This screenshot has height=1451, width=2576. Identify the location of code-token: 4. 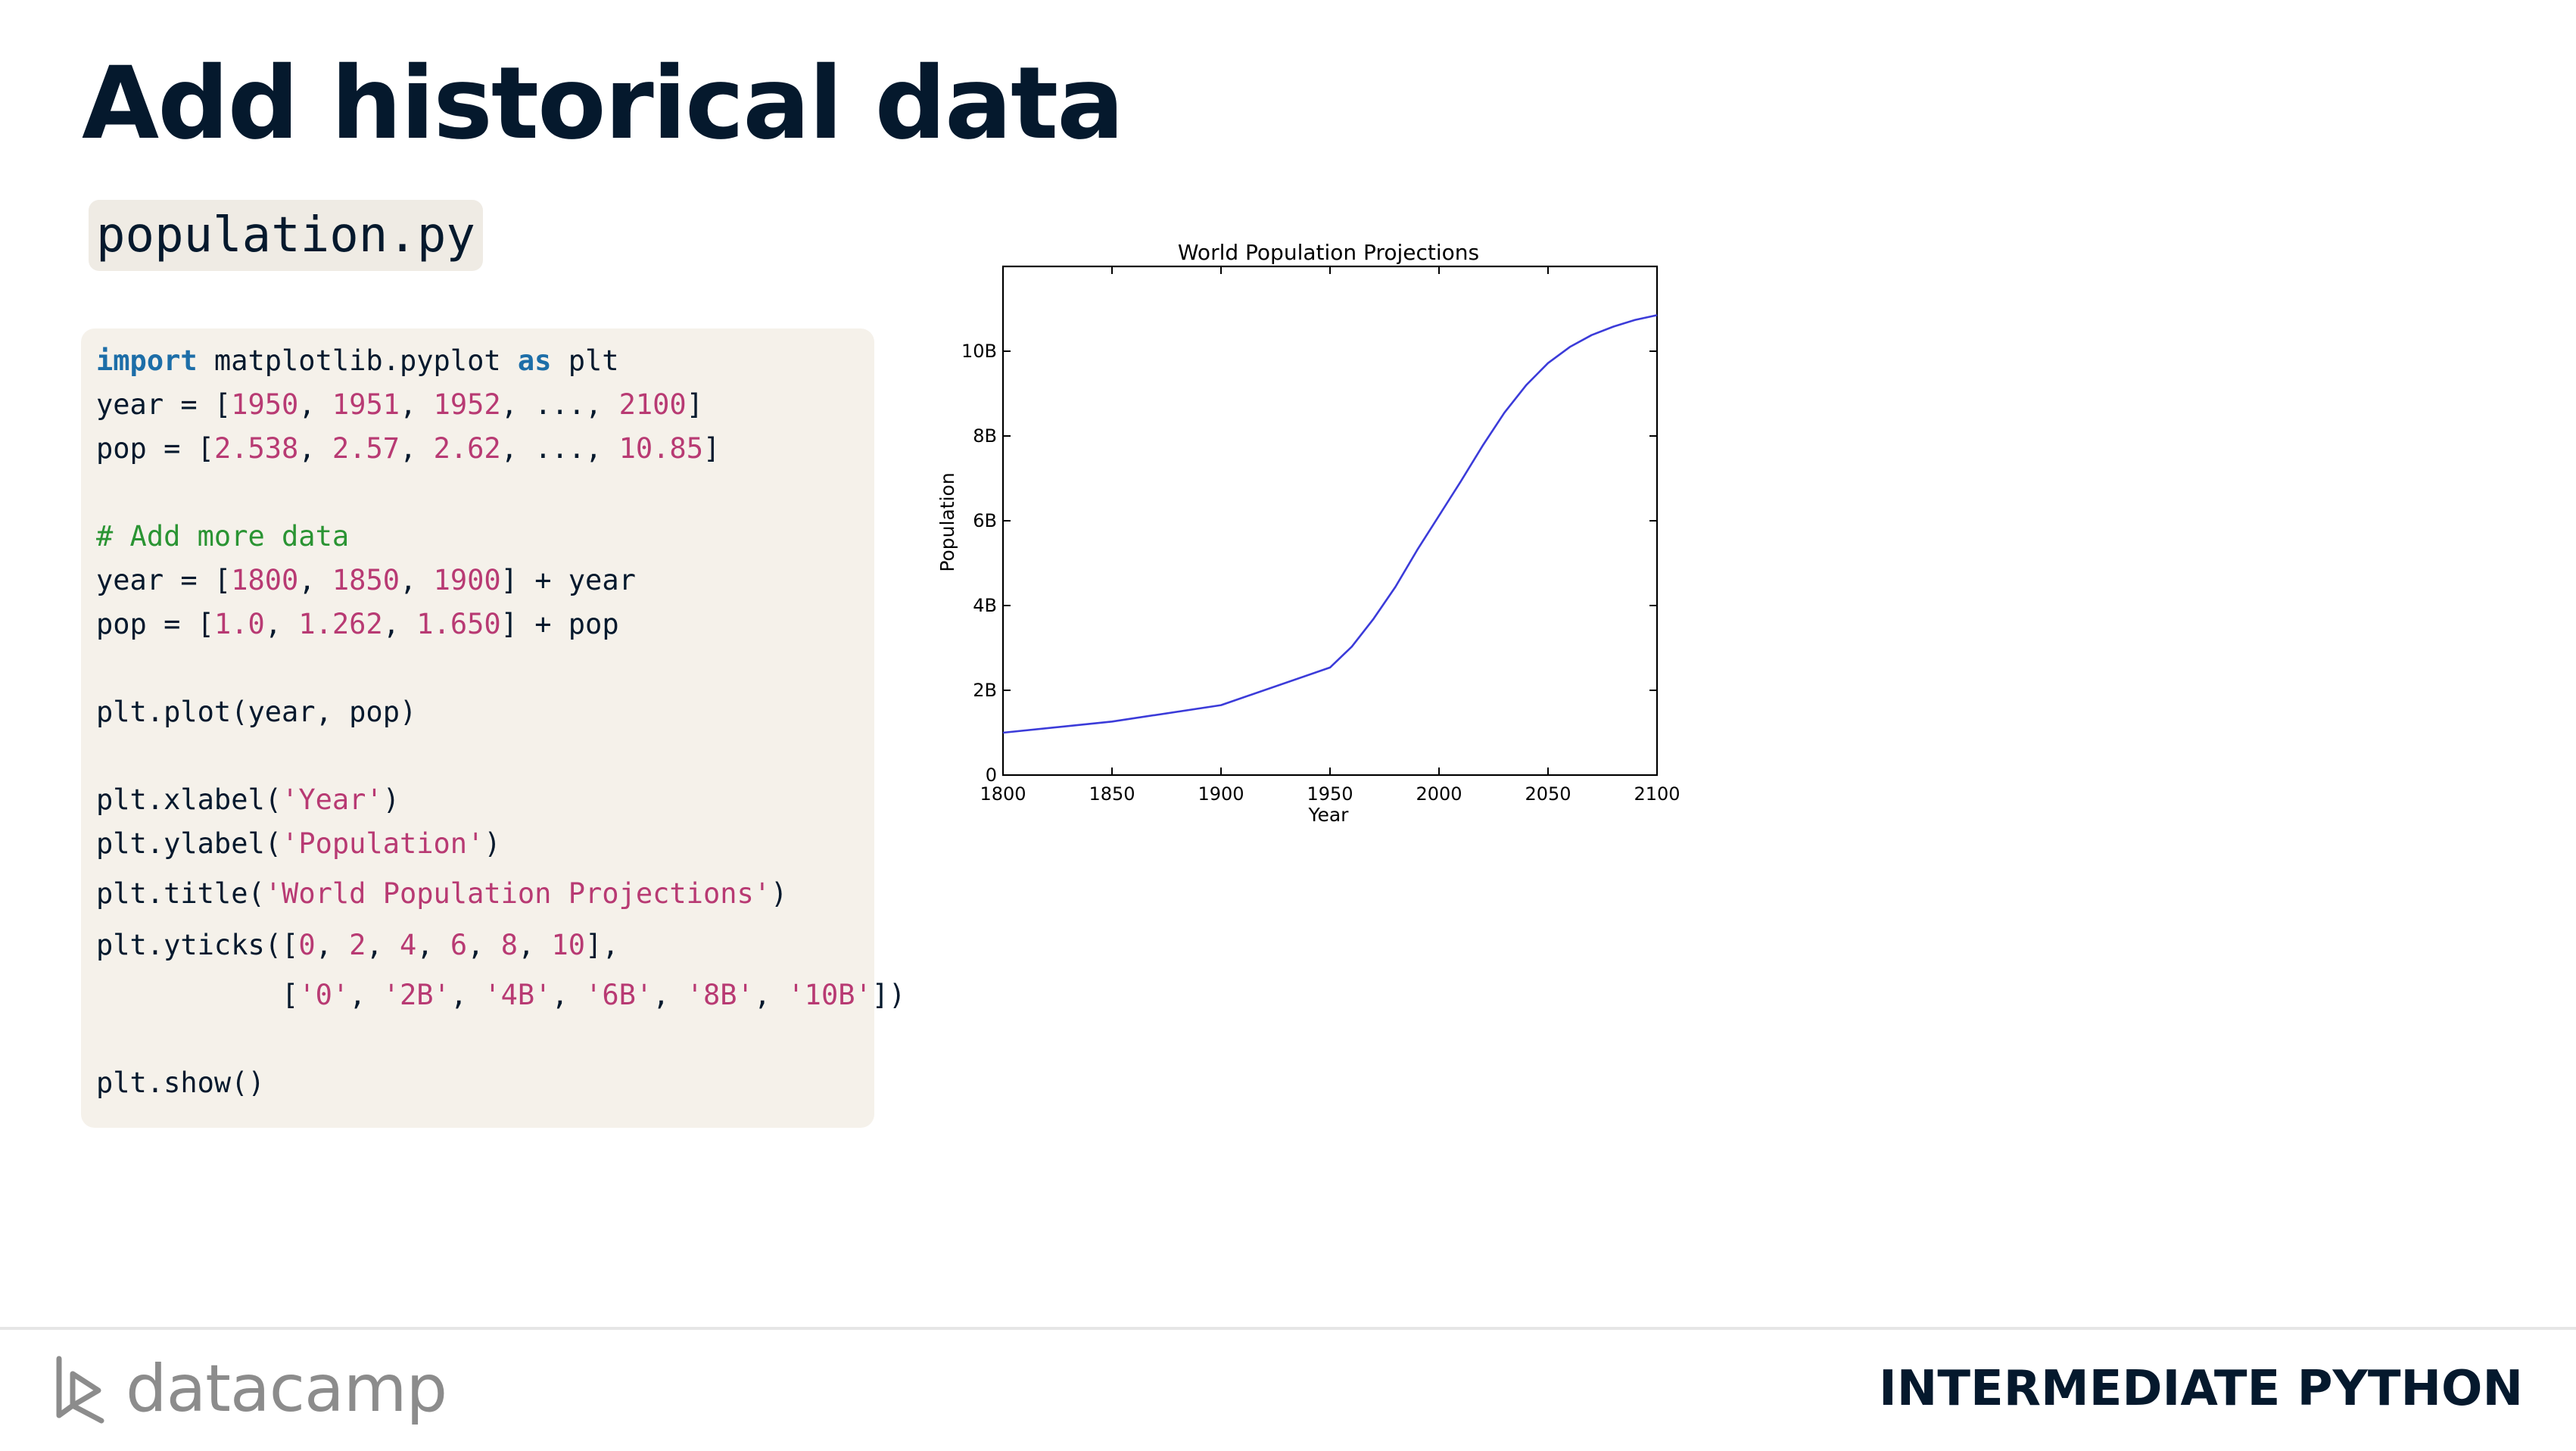
(408, 945).